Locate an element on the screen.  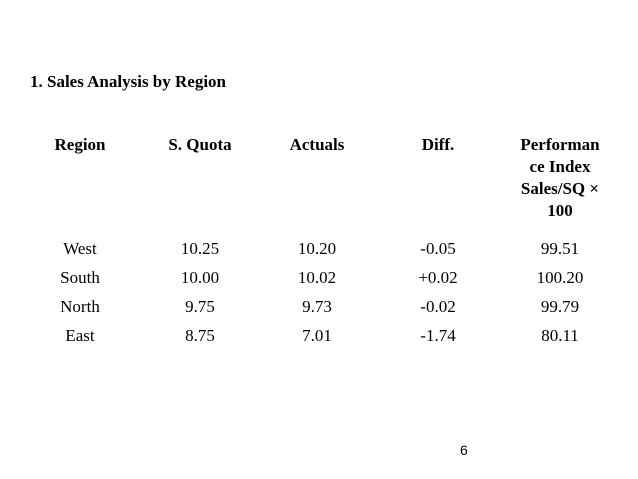
table-row: East 8.75 7.01 -1.74 80.11 is located at coordinates (319, 336).